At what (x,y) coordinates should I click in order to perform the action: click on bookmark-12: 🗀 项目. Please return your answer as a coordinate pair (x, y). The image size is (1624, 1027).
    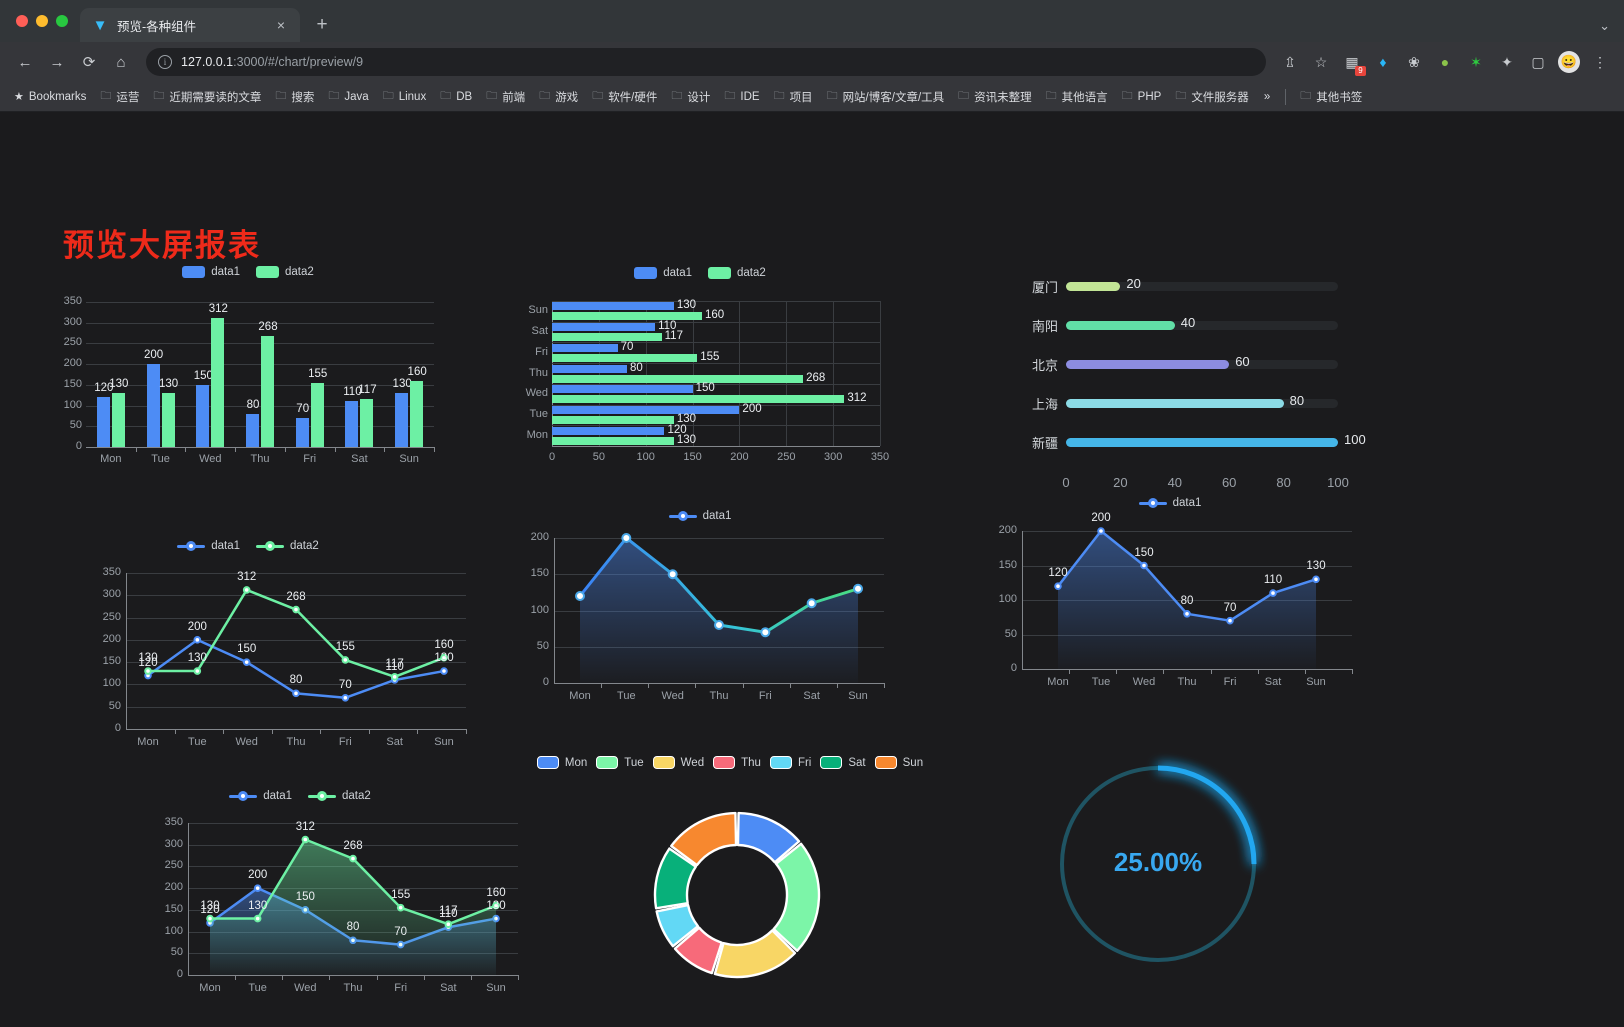
    Looking at the image, I should click on (793, 96).